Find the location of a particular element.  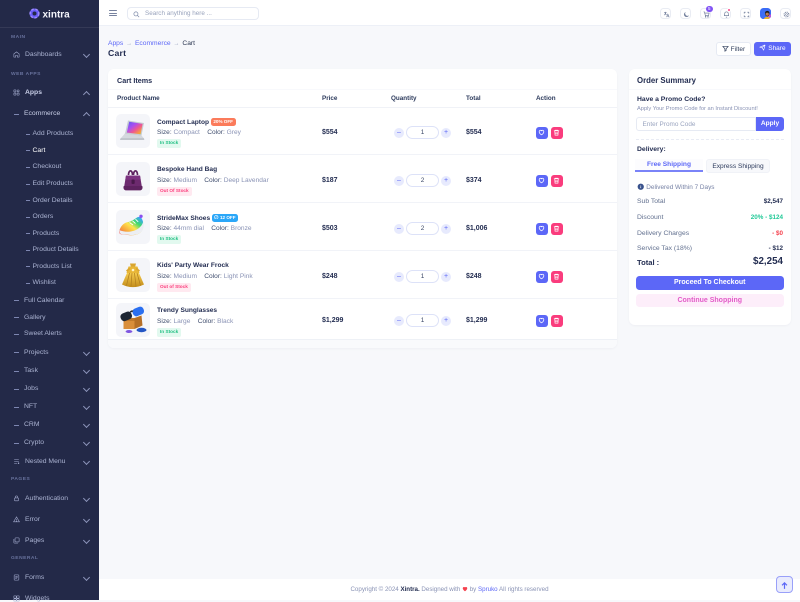

svg-text: xintra is located at coordinates (57, 14).